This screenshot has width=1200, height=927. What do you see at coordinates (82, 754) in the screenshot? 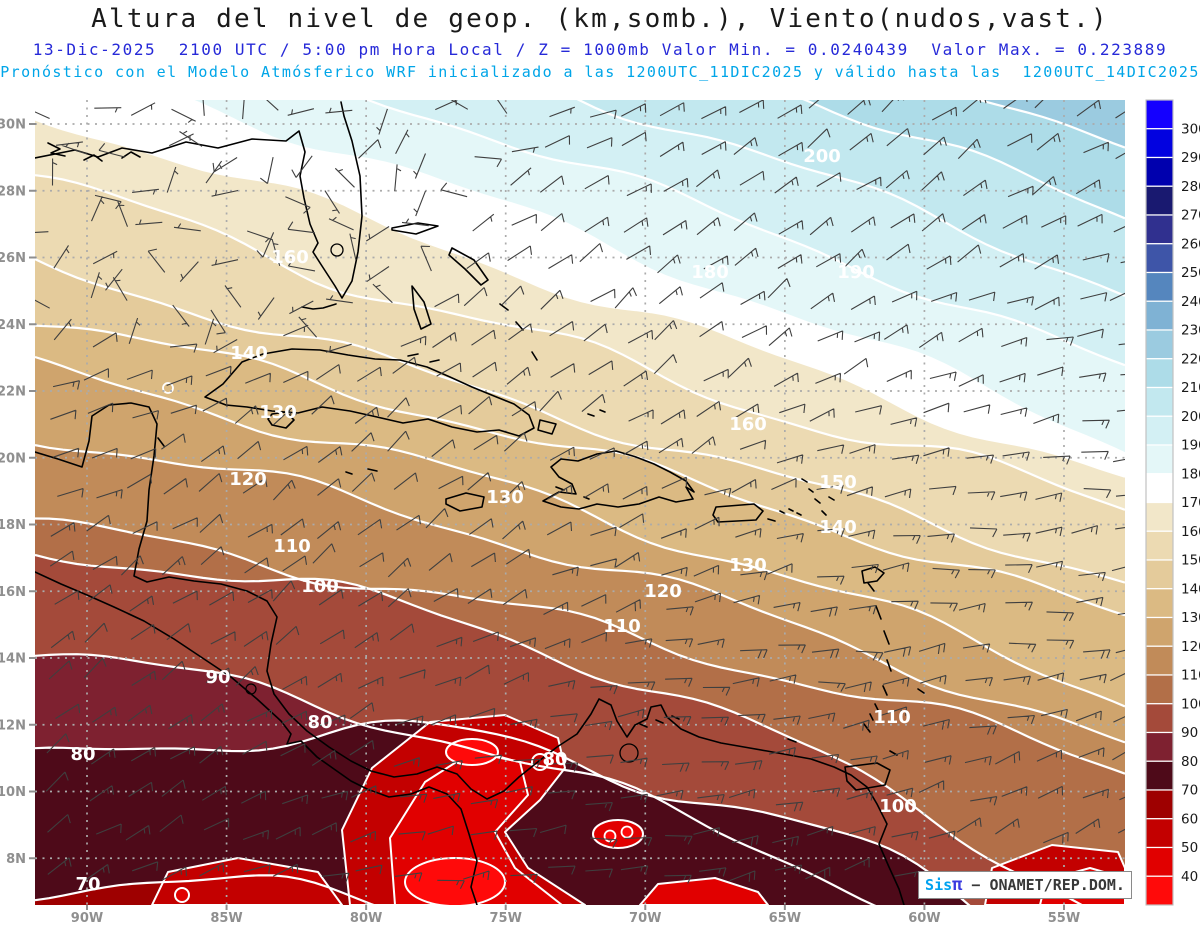
I see `contour-label: 80` at bounding box center [82, 754].